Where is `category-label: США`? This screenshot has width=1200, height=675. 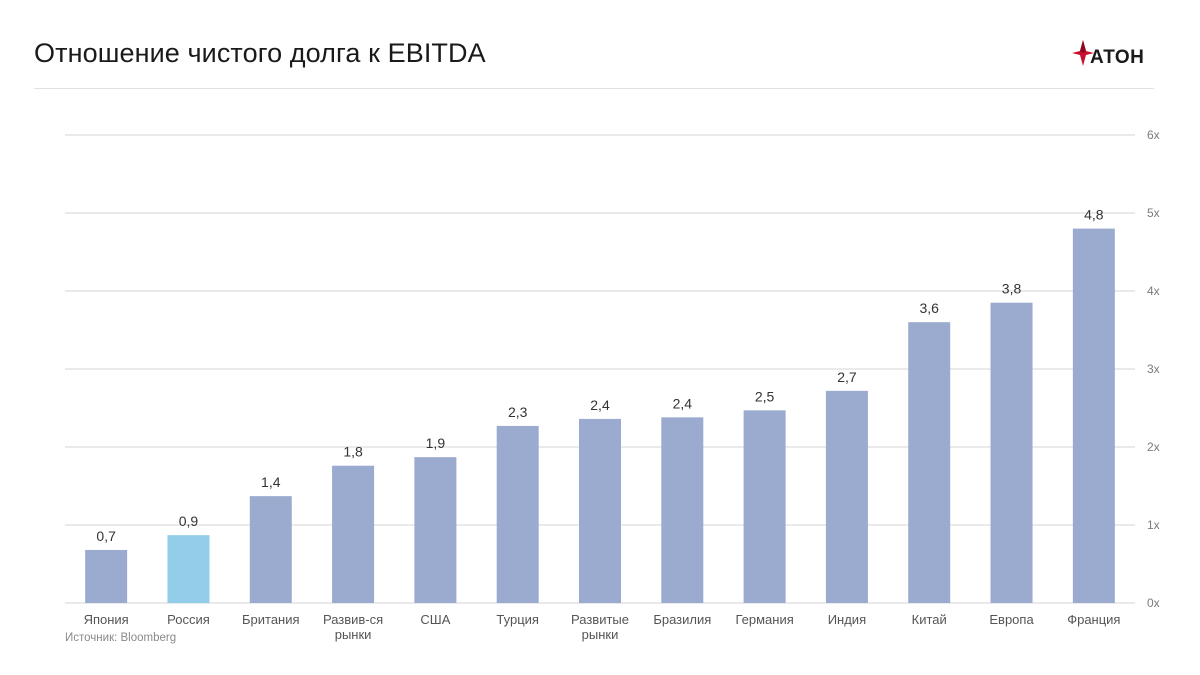 category-label: США is located at coordinates (435, 619).